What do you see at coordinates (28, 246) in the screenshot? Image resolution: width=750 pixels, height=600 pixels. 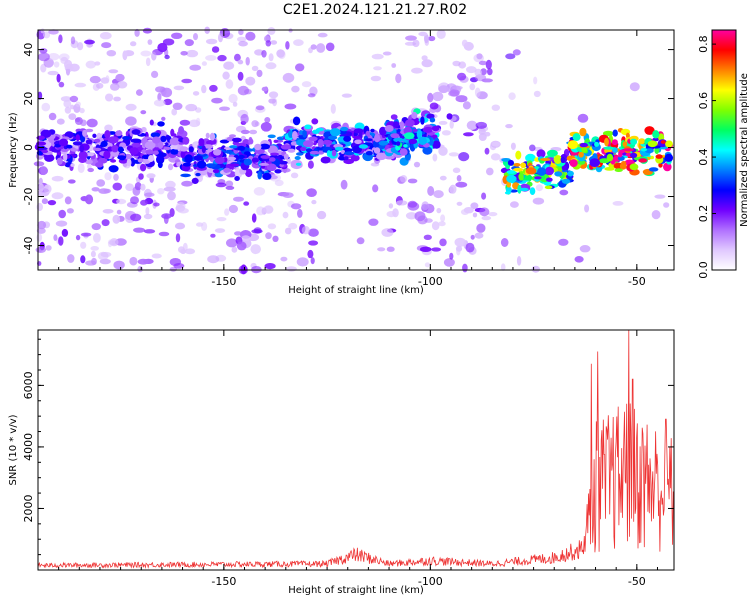 I see `spectrogram-y-tick-label: -40` at bounding box center [28, 246].